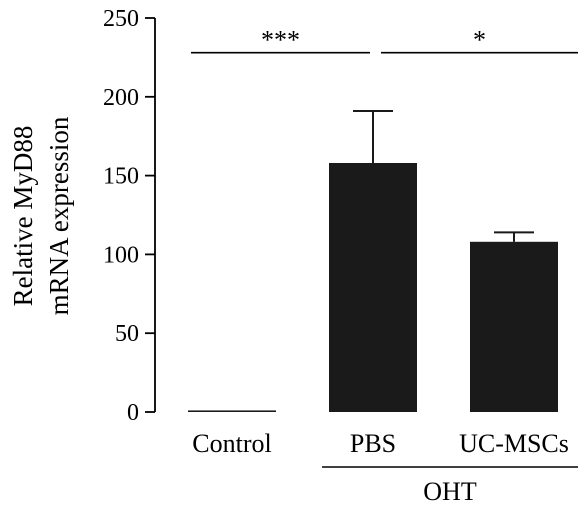 The height and width of the screenshot is (514, 584). What do you see at coordinates (121, 255) in the screenshot?
I see `y-tick-label-100: 100` at bounding box center [121, 255].